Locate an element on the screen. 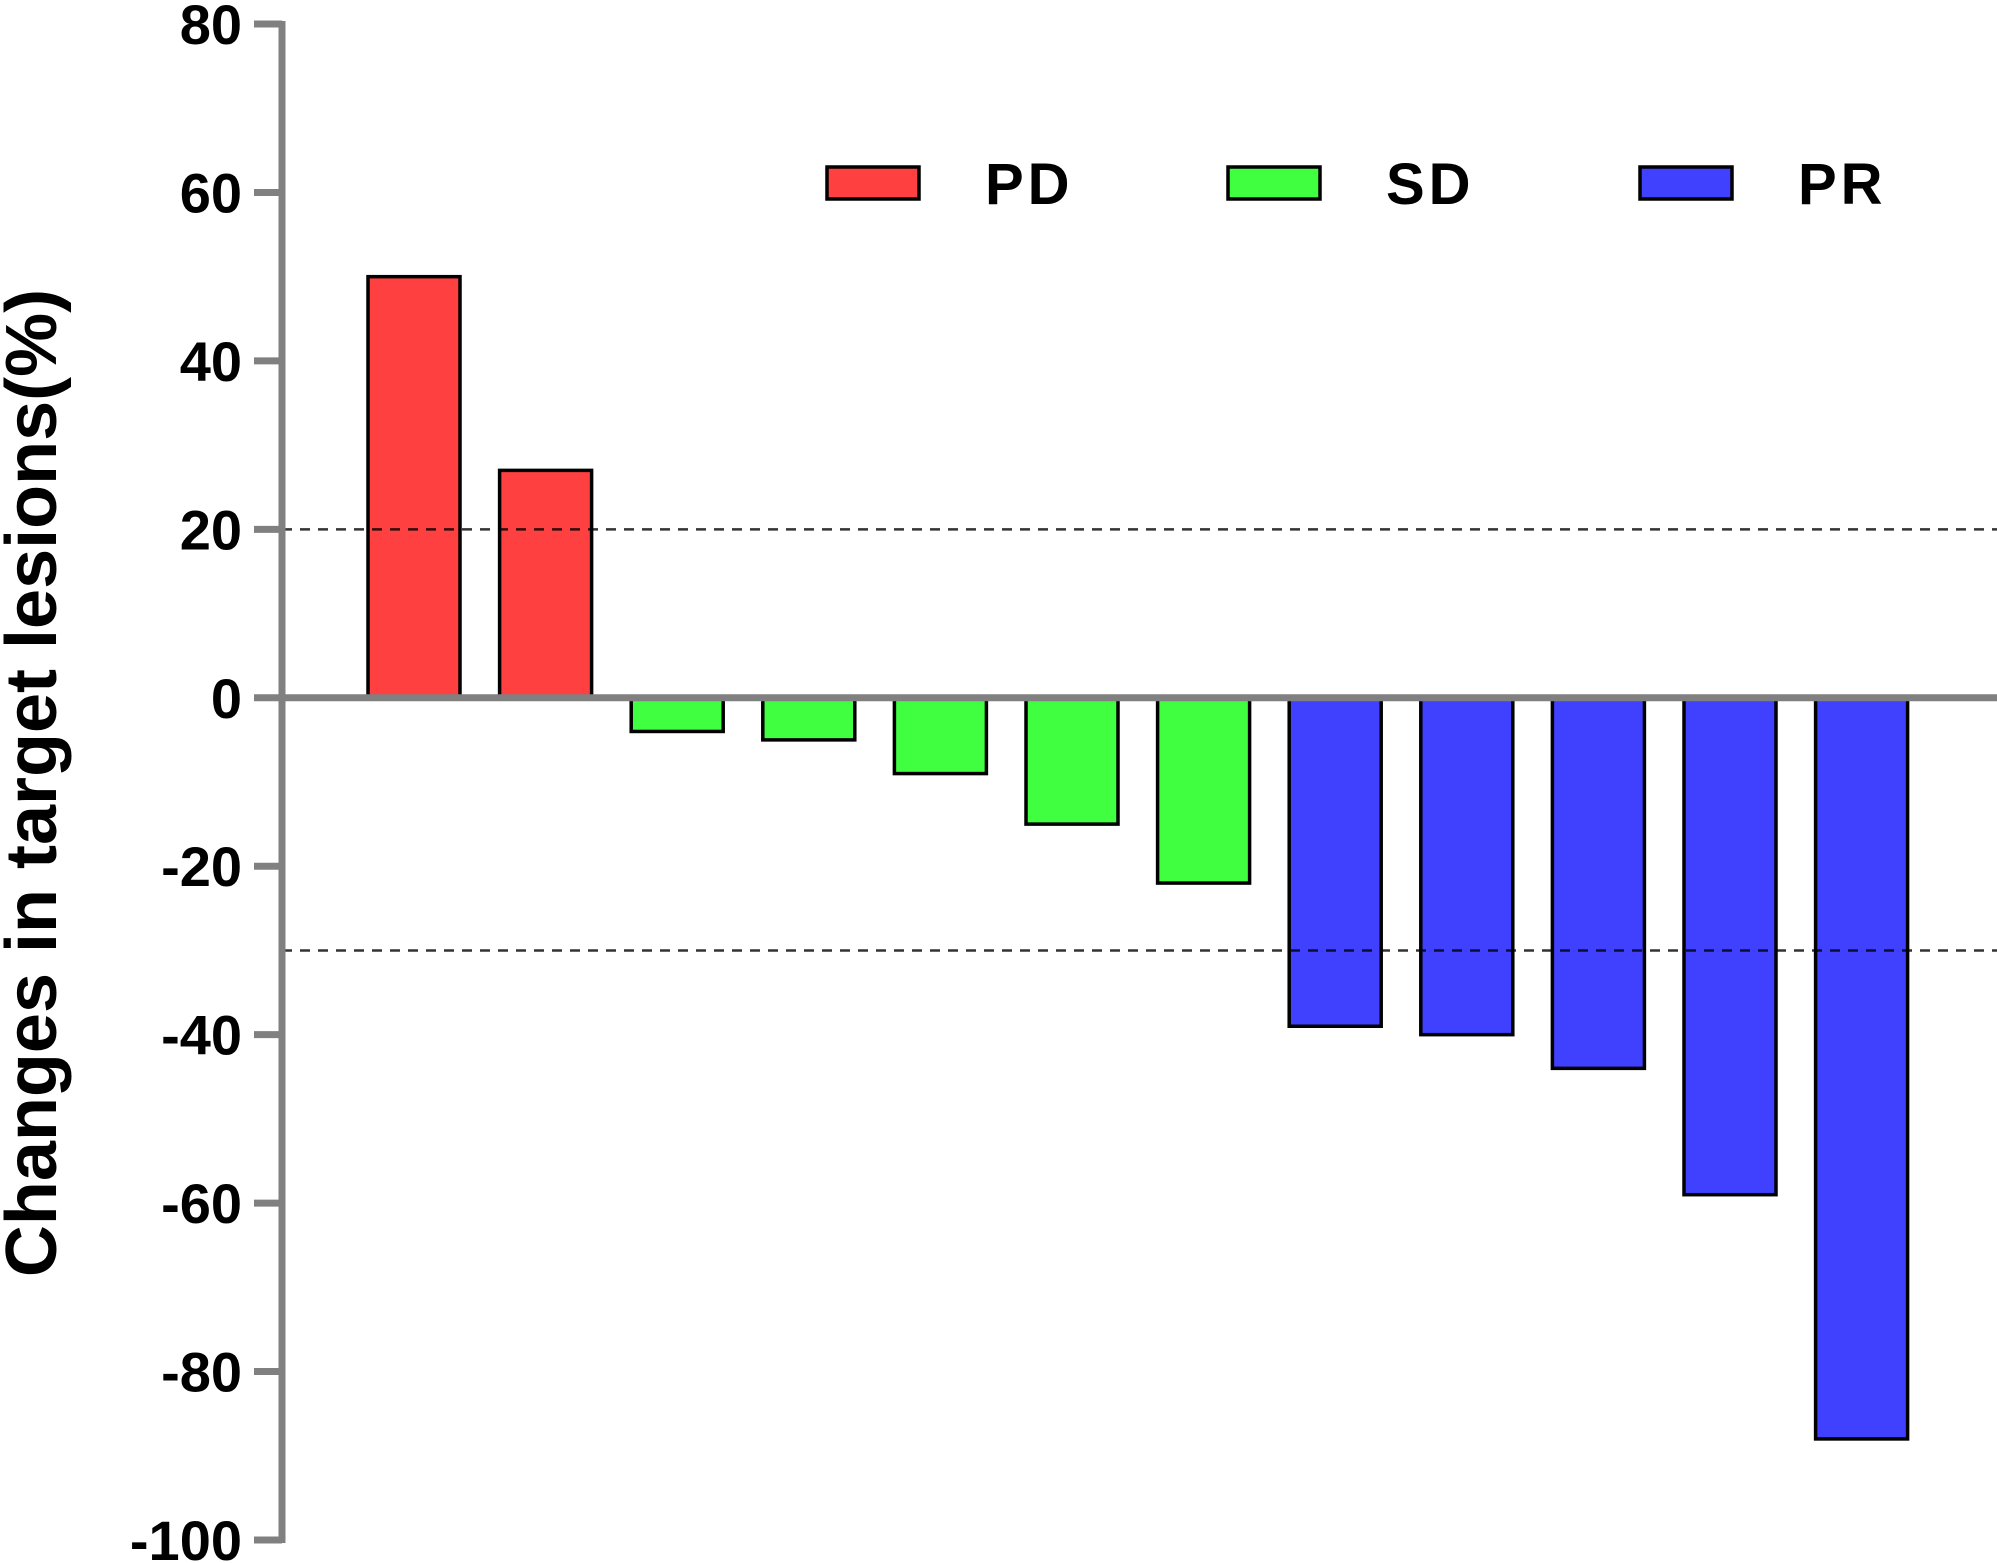 This screenshot has height=1563, width=1997. legend-swatch-sd is located at coordinates (1274, 183).